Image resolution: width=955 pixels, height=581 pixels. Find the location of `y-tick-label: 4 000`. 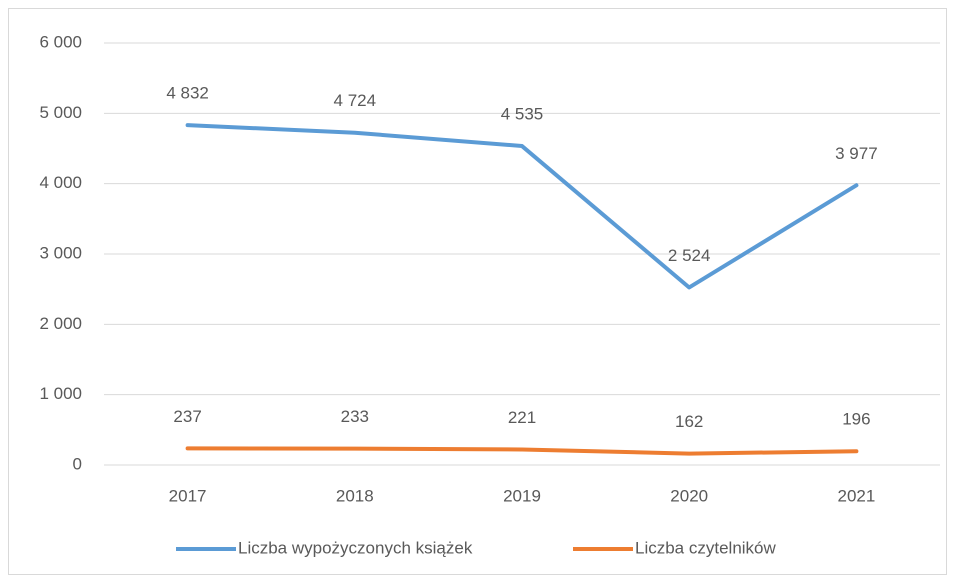

y-tick-label: 4 000 is located at coordinates (60, 182).